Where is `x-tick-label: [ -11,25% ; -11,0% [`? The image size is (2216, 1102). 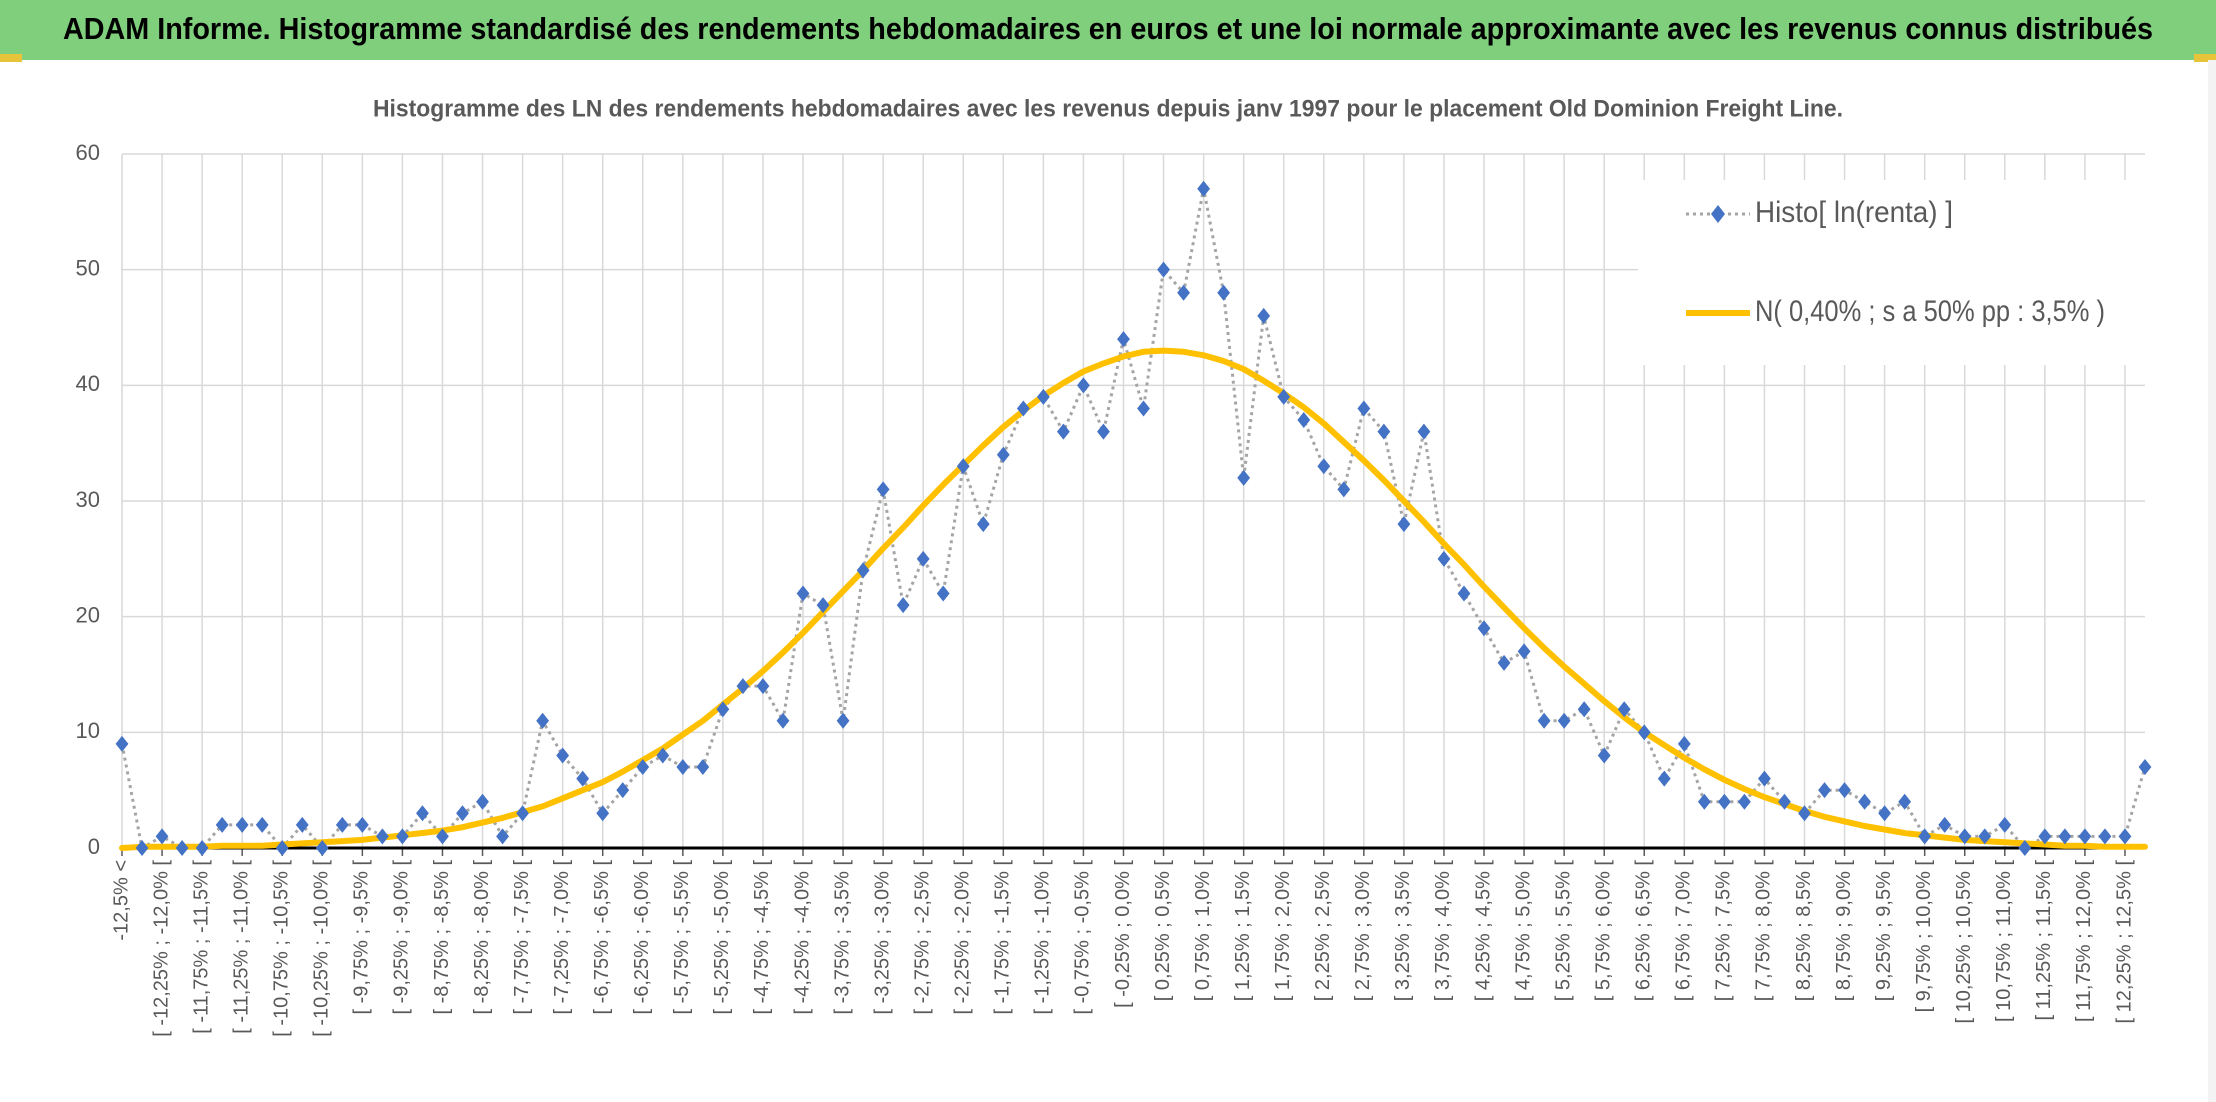
x-tick-label: [ -11,25% ; -11,0% [ is located at coordinates (241, 947).